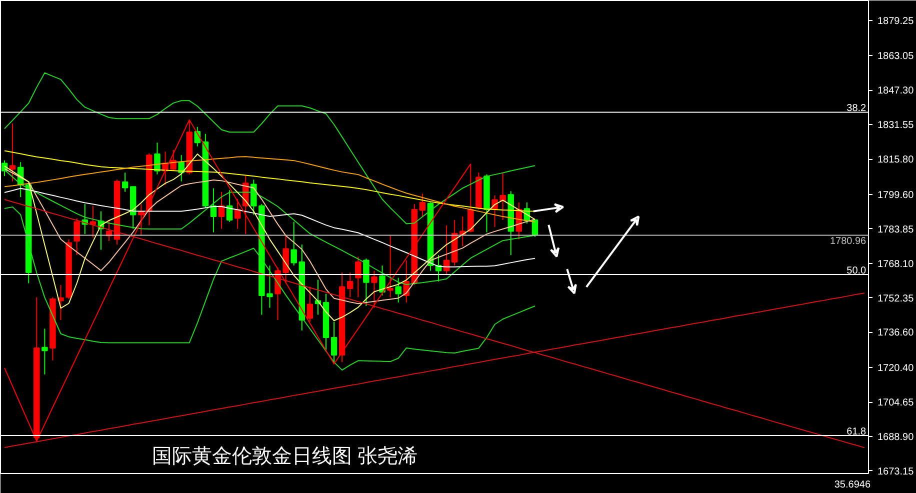 The image size is (916, 493). I want to click on y-tick-label: 1863.05, so click(896, 56).